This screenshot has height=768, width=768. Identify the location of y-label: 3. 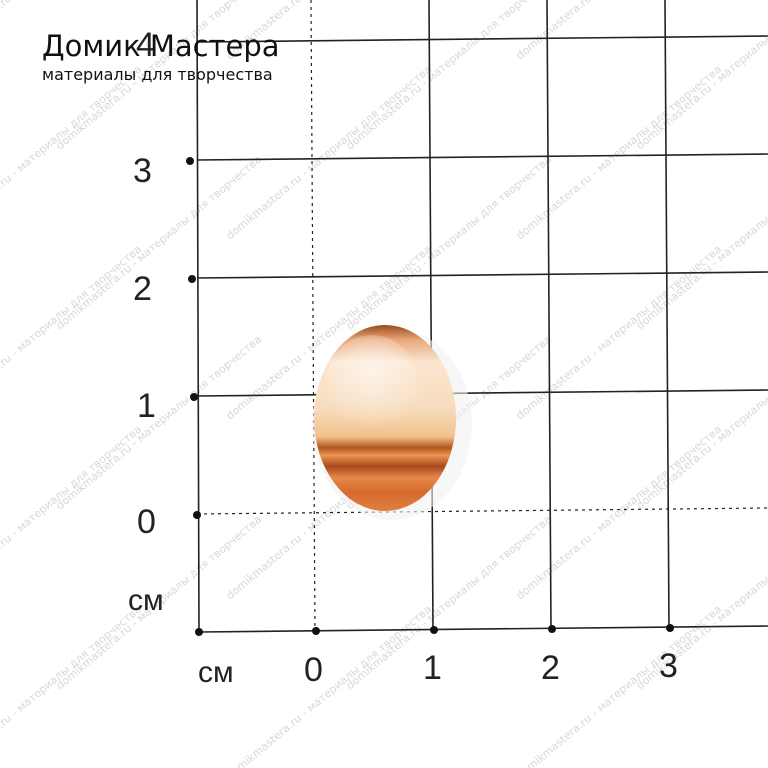
(142, 171).